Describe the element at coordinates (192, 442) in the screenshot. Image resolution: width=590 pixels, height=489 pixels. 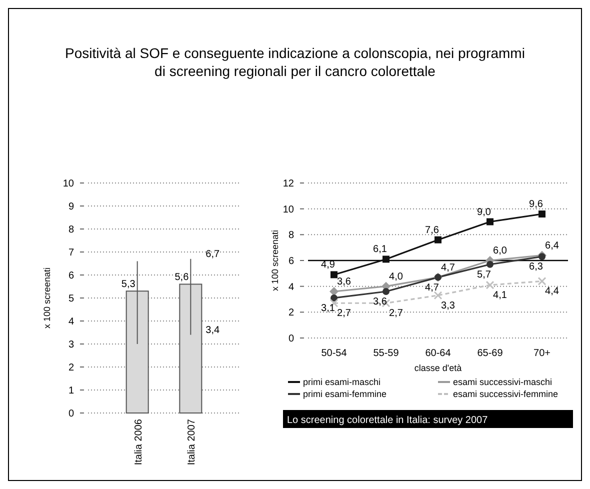
I see `x-tick-label: Italia 2007` at that location.